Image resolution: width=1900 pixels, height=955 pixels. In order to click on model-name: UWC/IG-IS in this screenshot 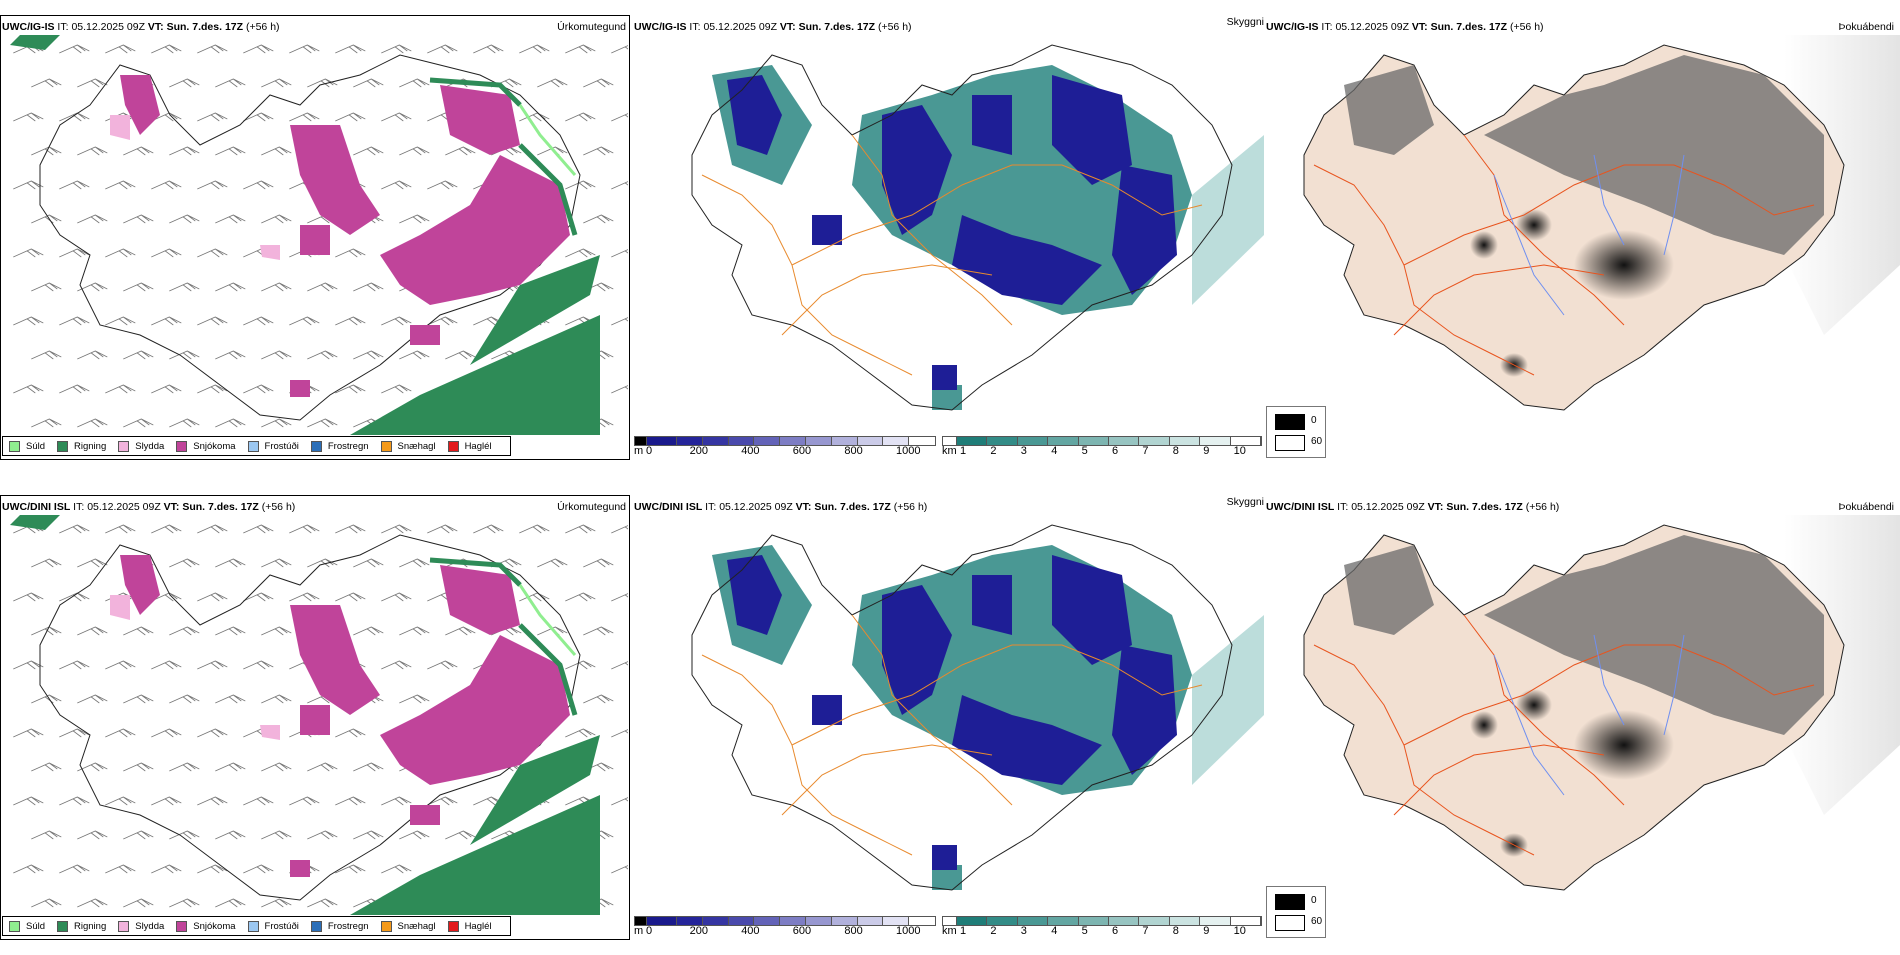, I will do `click(660, 27)`.